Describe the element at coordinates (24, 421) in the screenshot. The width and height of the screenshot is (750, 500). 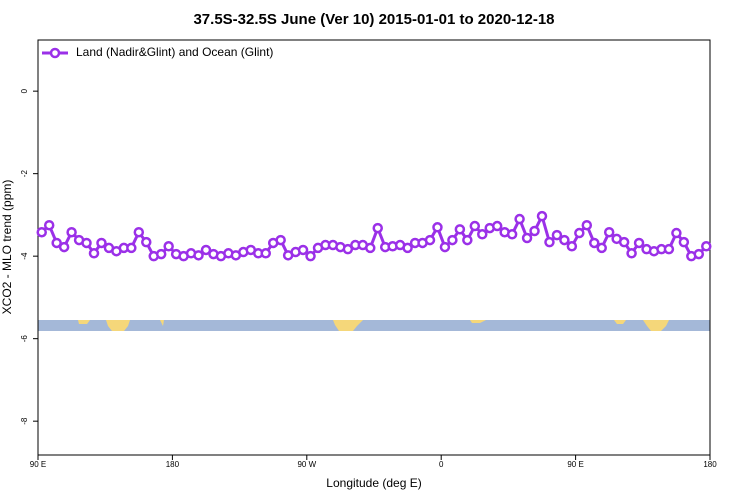
I see `y-tick-label: -8` at that location.